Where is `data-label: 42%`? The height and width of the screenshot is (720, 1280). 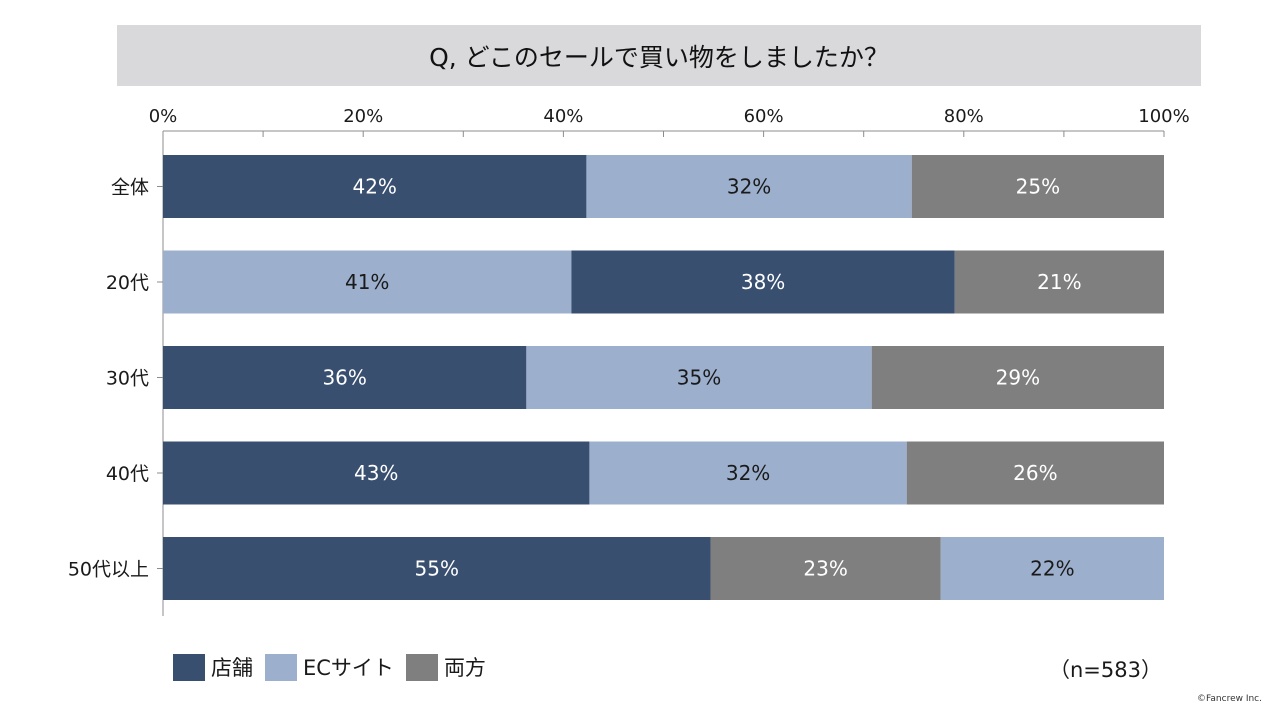
data-label: 42% is located at coordinates (374, 187).